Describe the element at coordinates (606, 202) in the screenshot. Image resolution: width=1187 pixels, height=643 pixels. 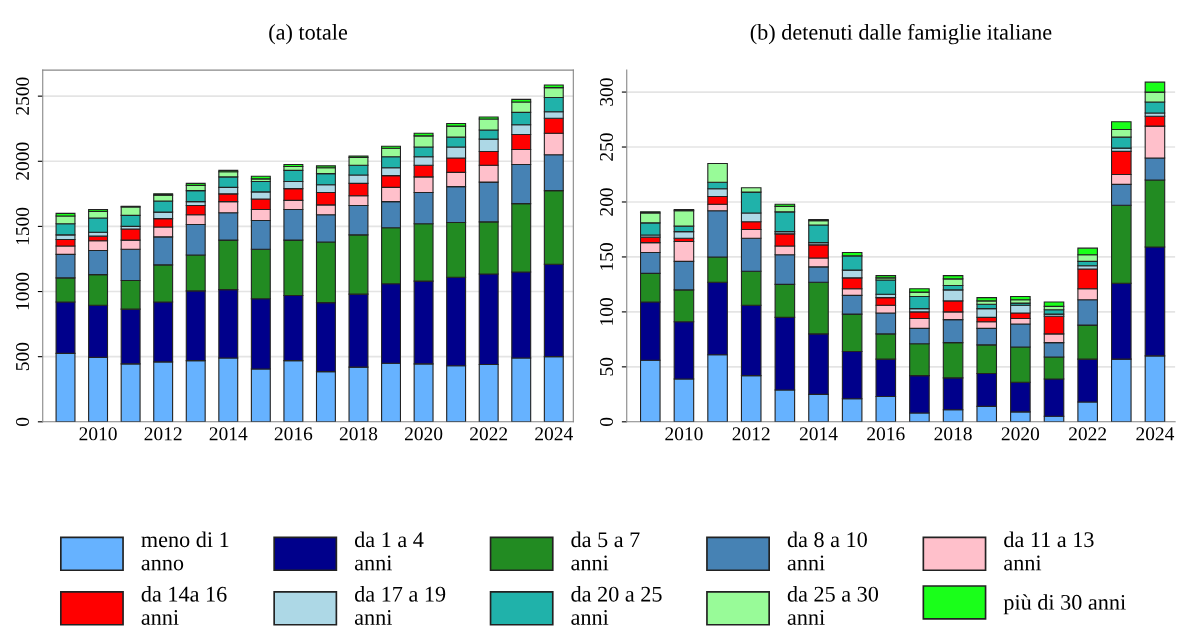
I see `y-tick-label: 200` at that location.